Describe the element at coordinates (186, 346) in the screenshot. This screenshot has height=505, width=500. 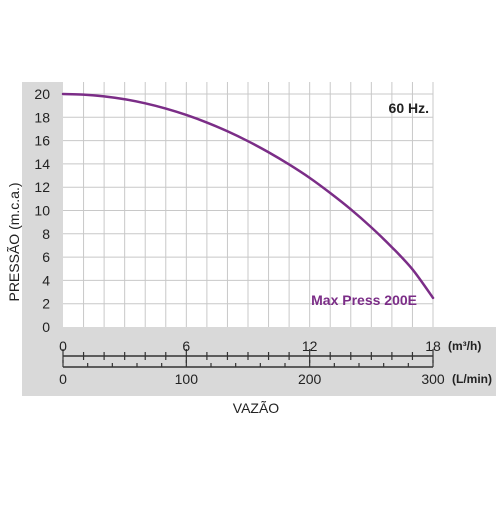
I see `x-tick-label-primary: 6` at that location.